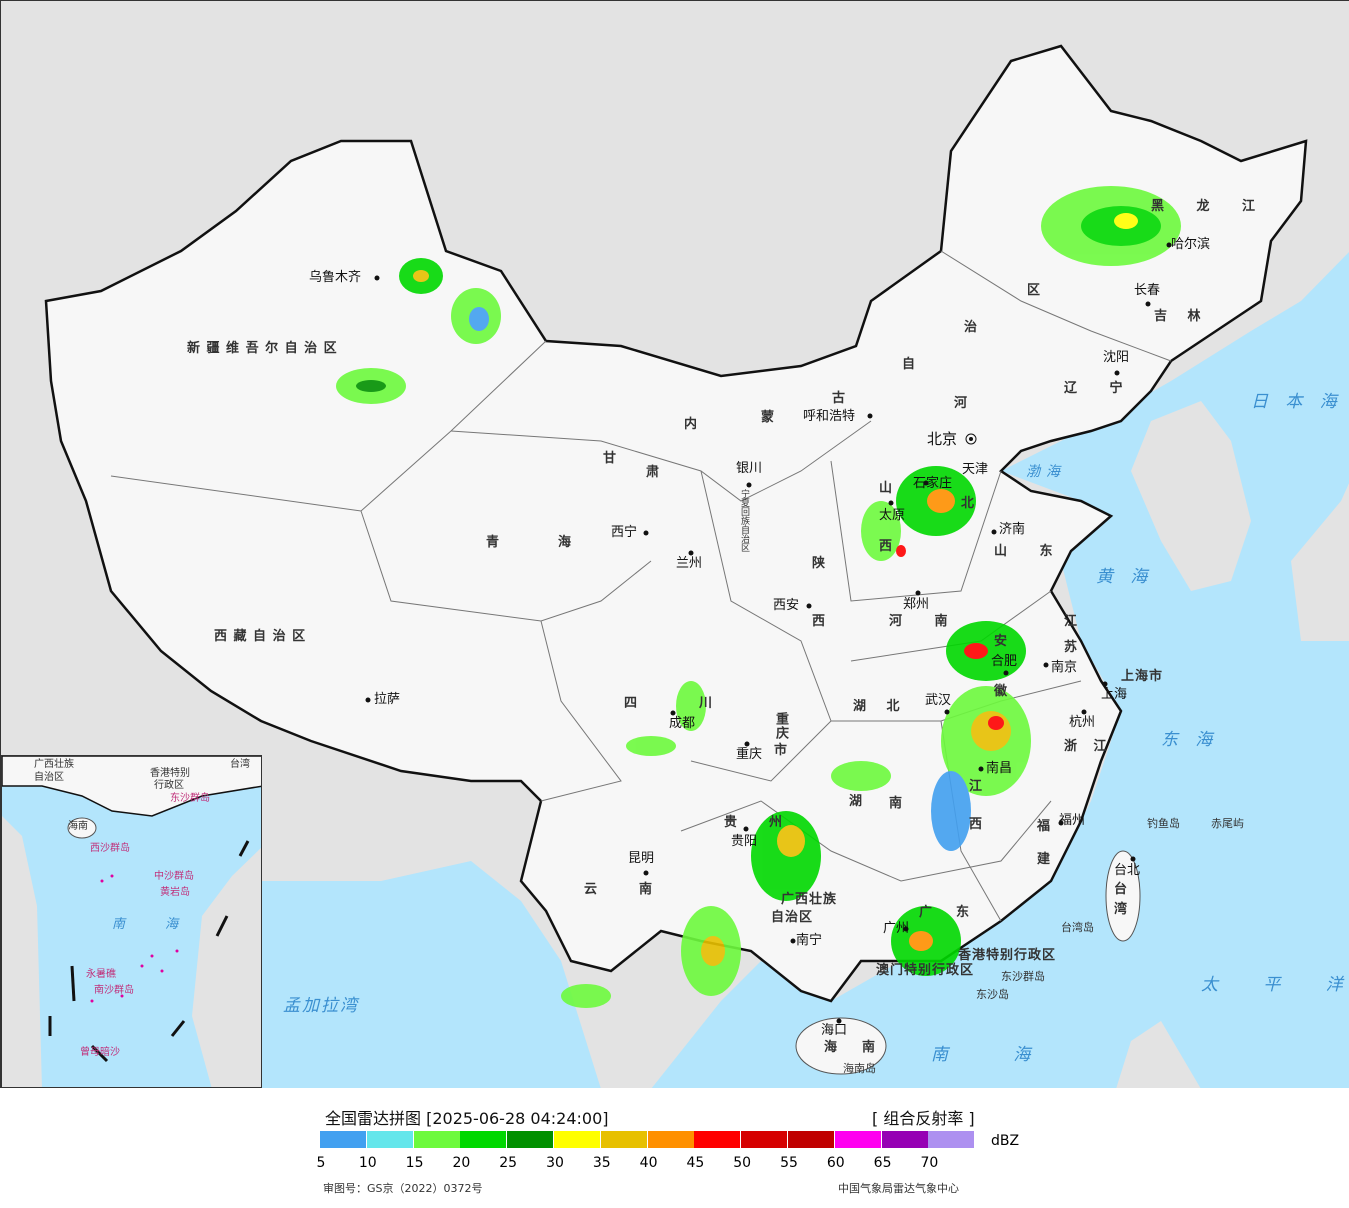 This screenshot has height=1208, width=1349. Describe the element at coordinates (1077, 927) in the screenshot. I see `island-label: 台湾岛` at that location.